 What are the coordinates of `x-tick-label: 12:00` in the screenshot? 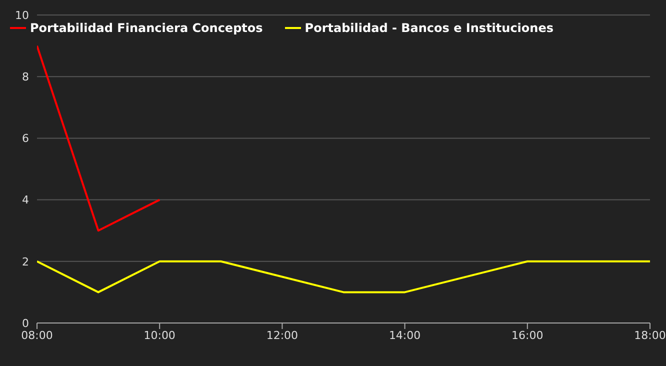 It's located at (282, 335).